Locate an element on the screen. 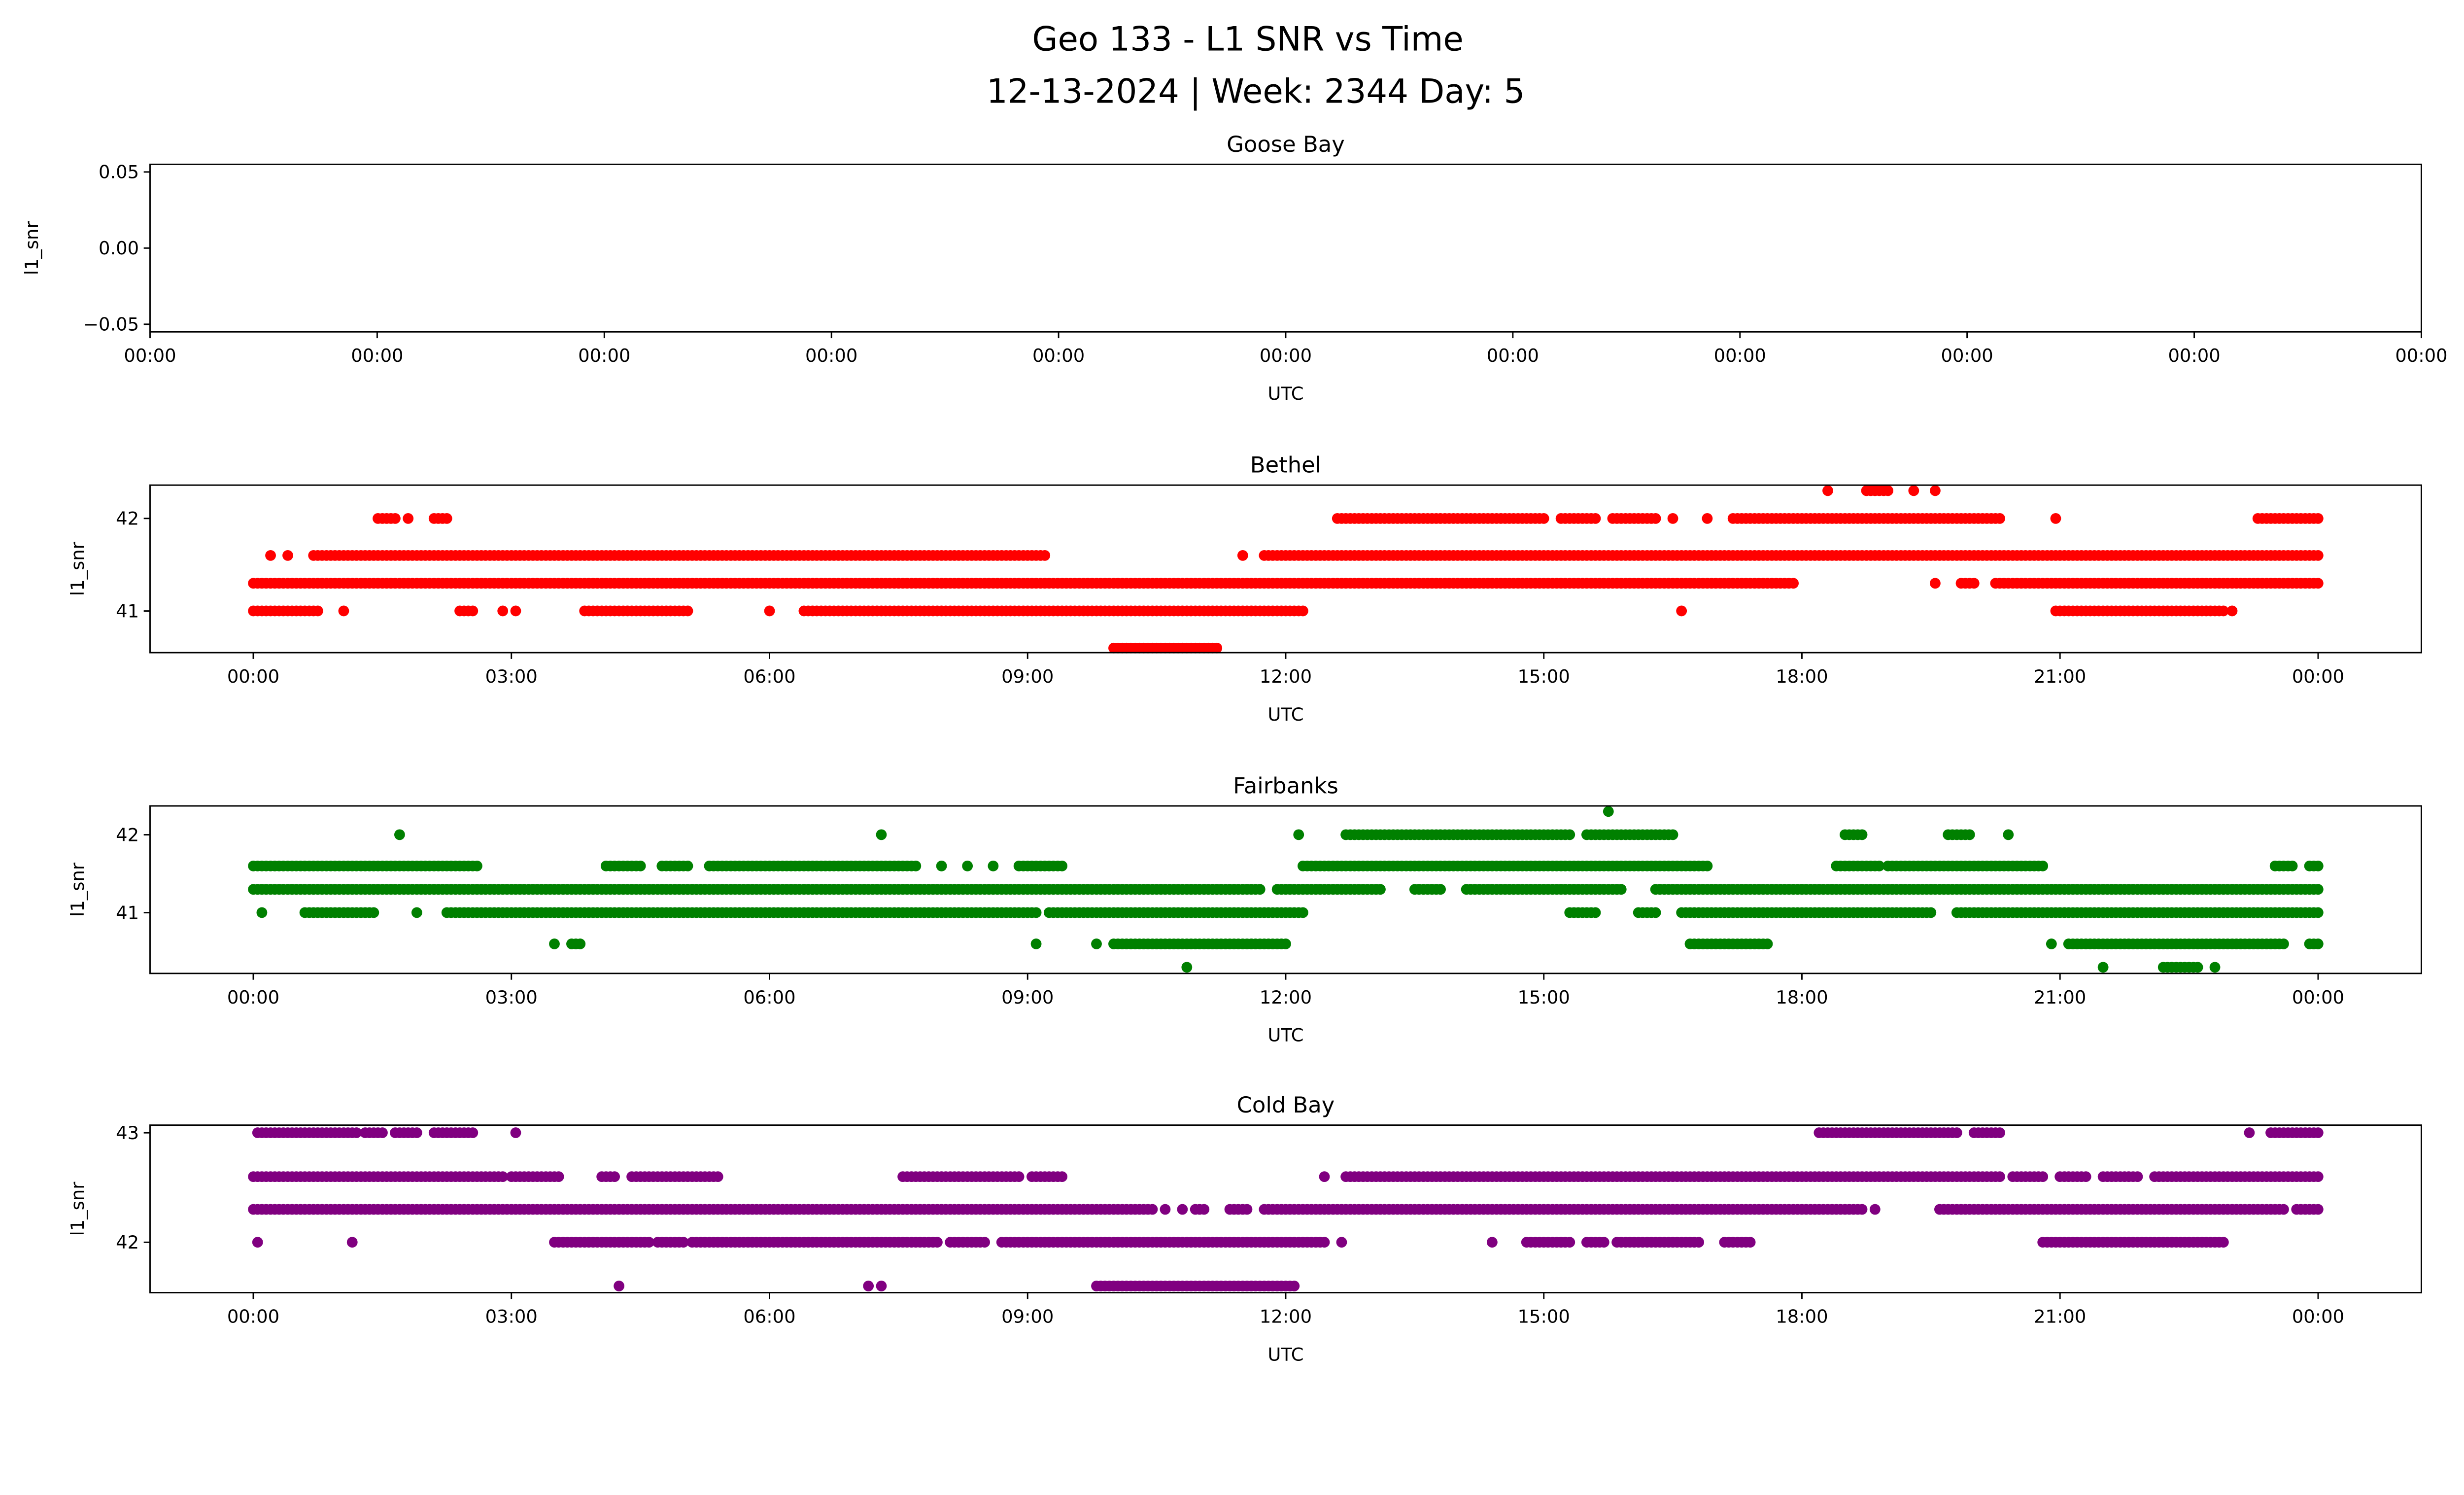  scatter-points is located at coordinates (1286, 1209).